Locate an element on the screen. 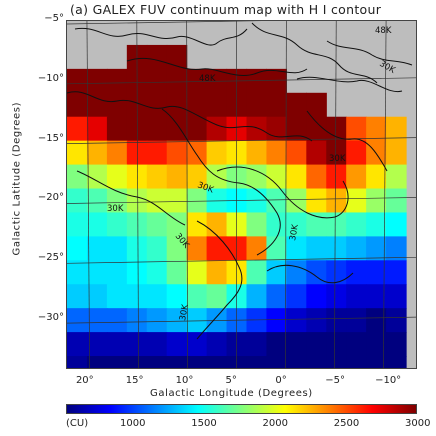 The height and width of the screenshot is (436, 436). colorbar is located at coordinates (241, 409).